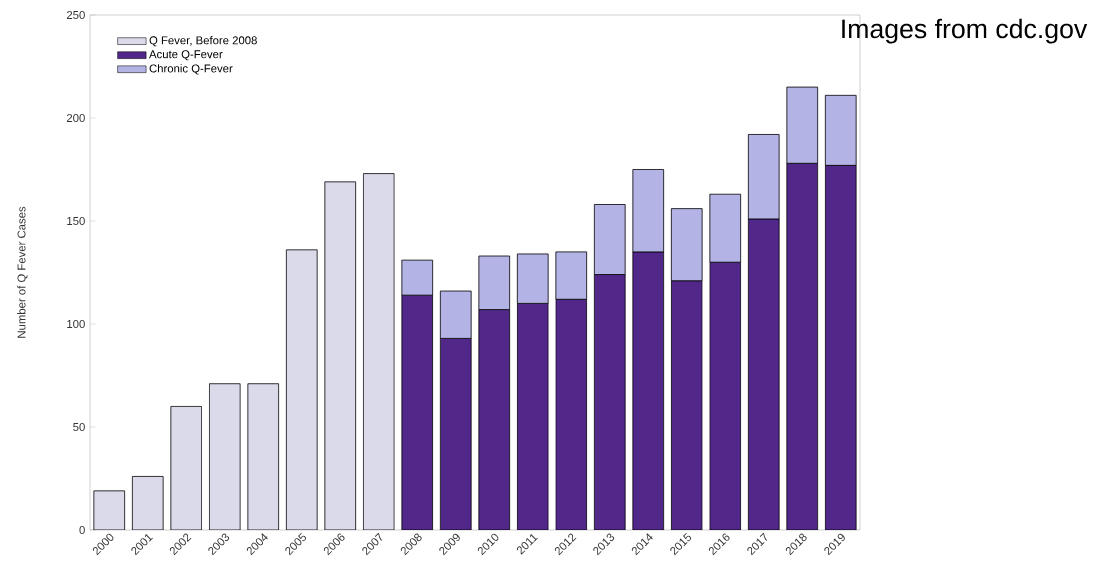 This screenshot has width=1114, height=566. What do you see at coordinates (79, 426) in the screenshot?
I see `y-tick-label: 50` at bounding box center [79, 426].